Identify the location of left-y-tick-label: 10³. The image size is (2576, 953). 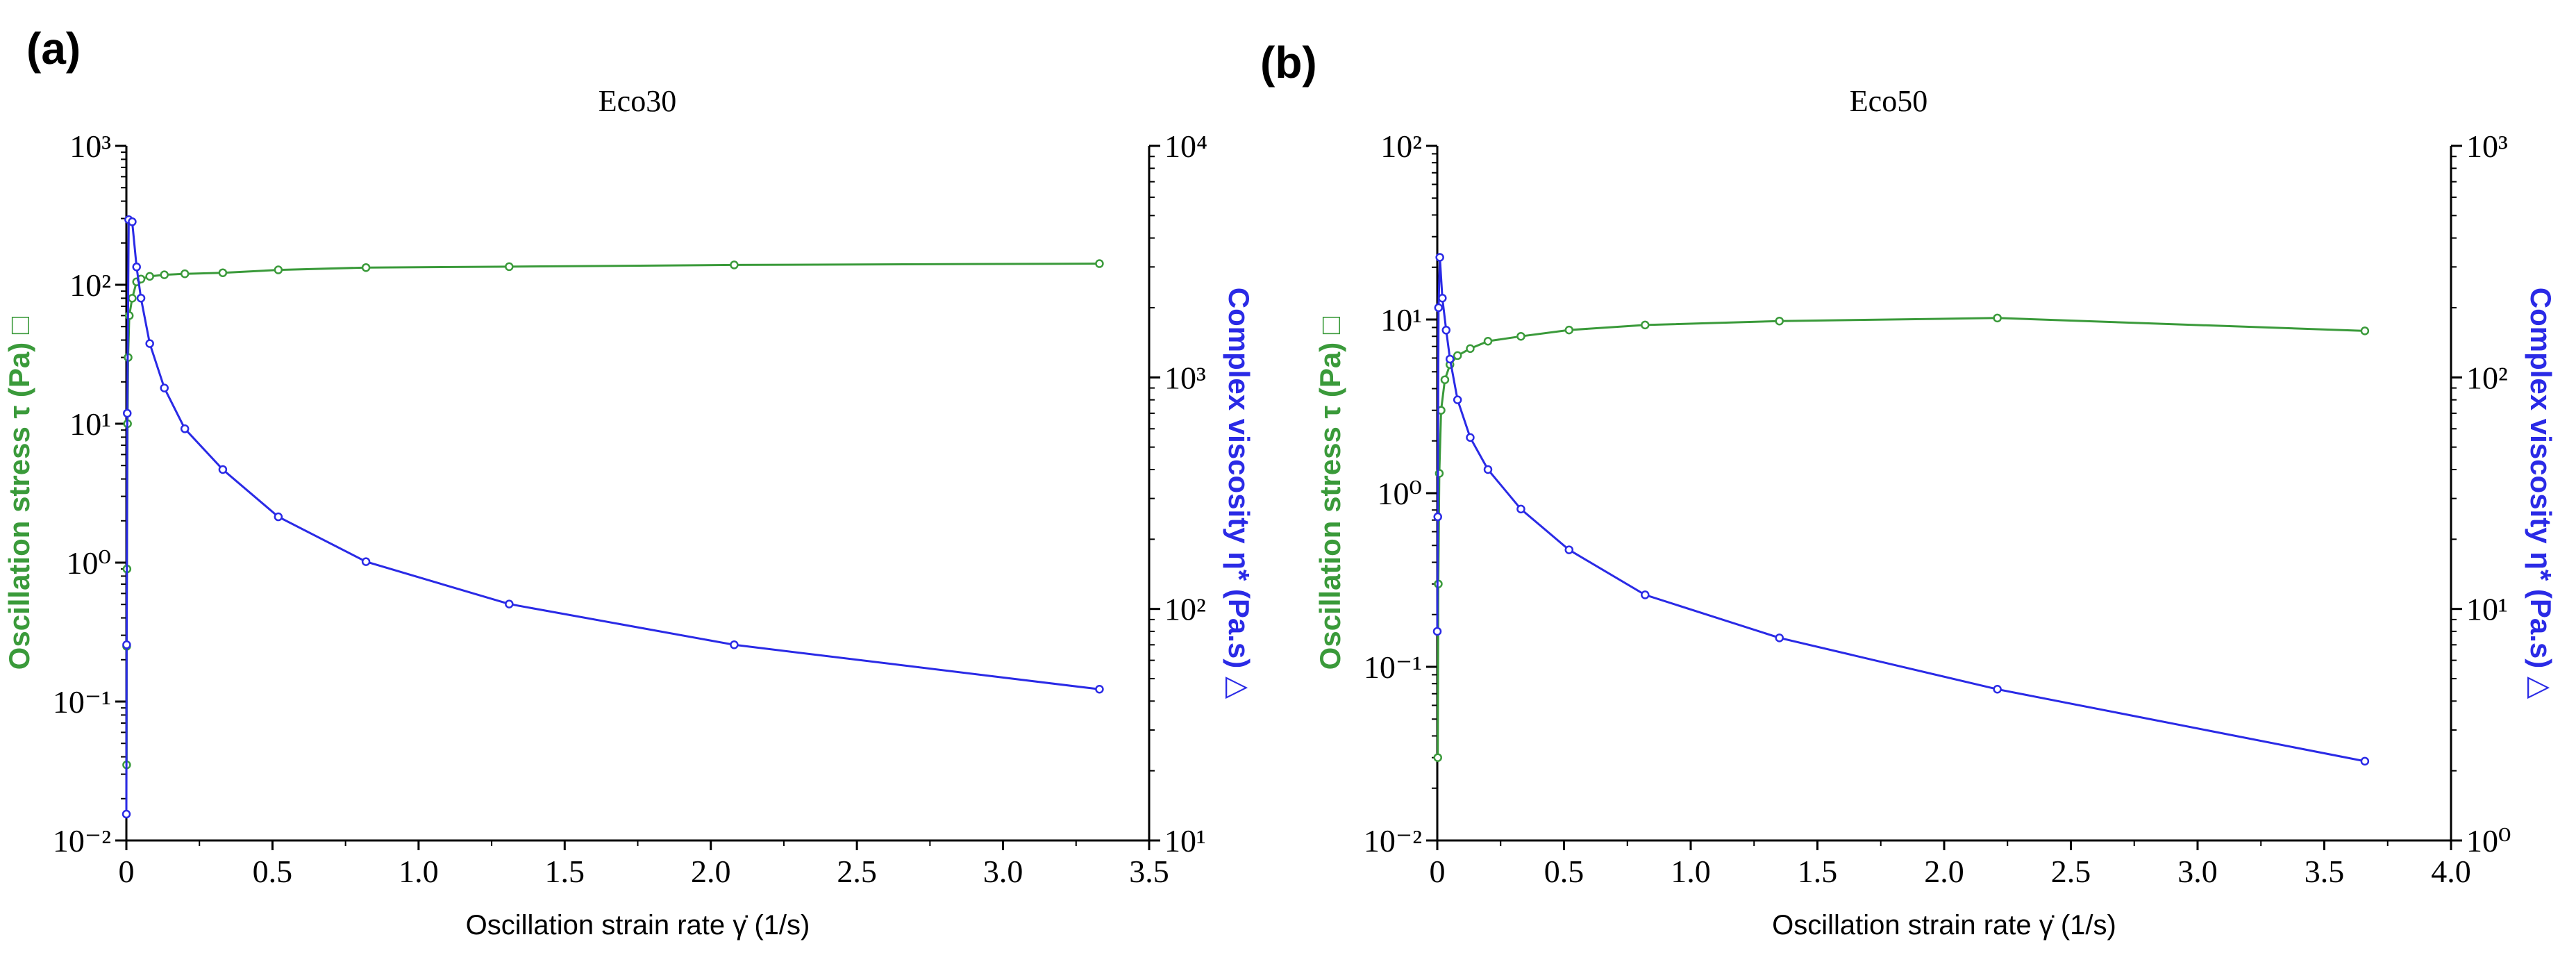
(90, 146).